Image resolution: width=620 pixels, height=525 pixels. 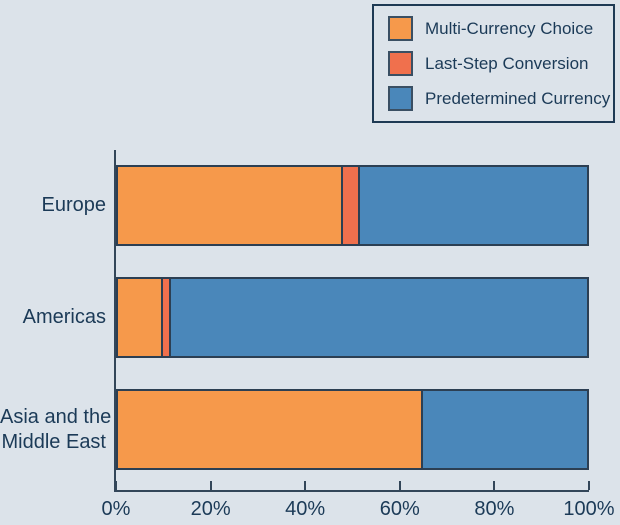 What do you see at coordinates (64, 317) in the screenshot?
I see `category-label-line: Americas` at bounding box center [64, 317].